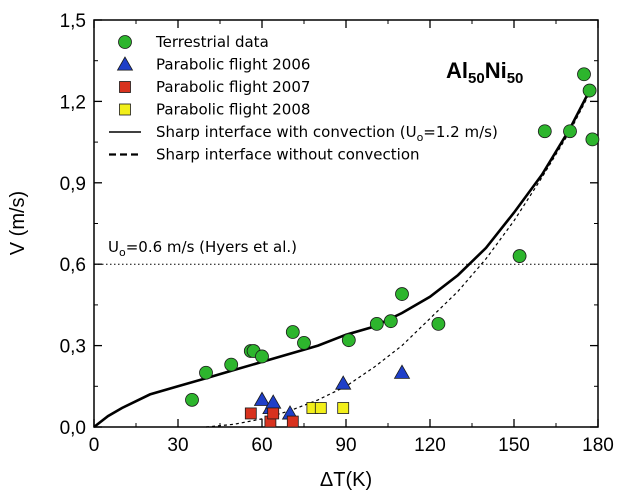 This screenshot has height=495, width=632. What do you see at coordinates (125, 42) in the screenshot?
I see `legend-marker-terrestrial` at bounding box center [125, 42].